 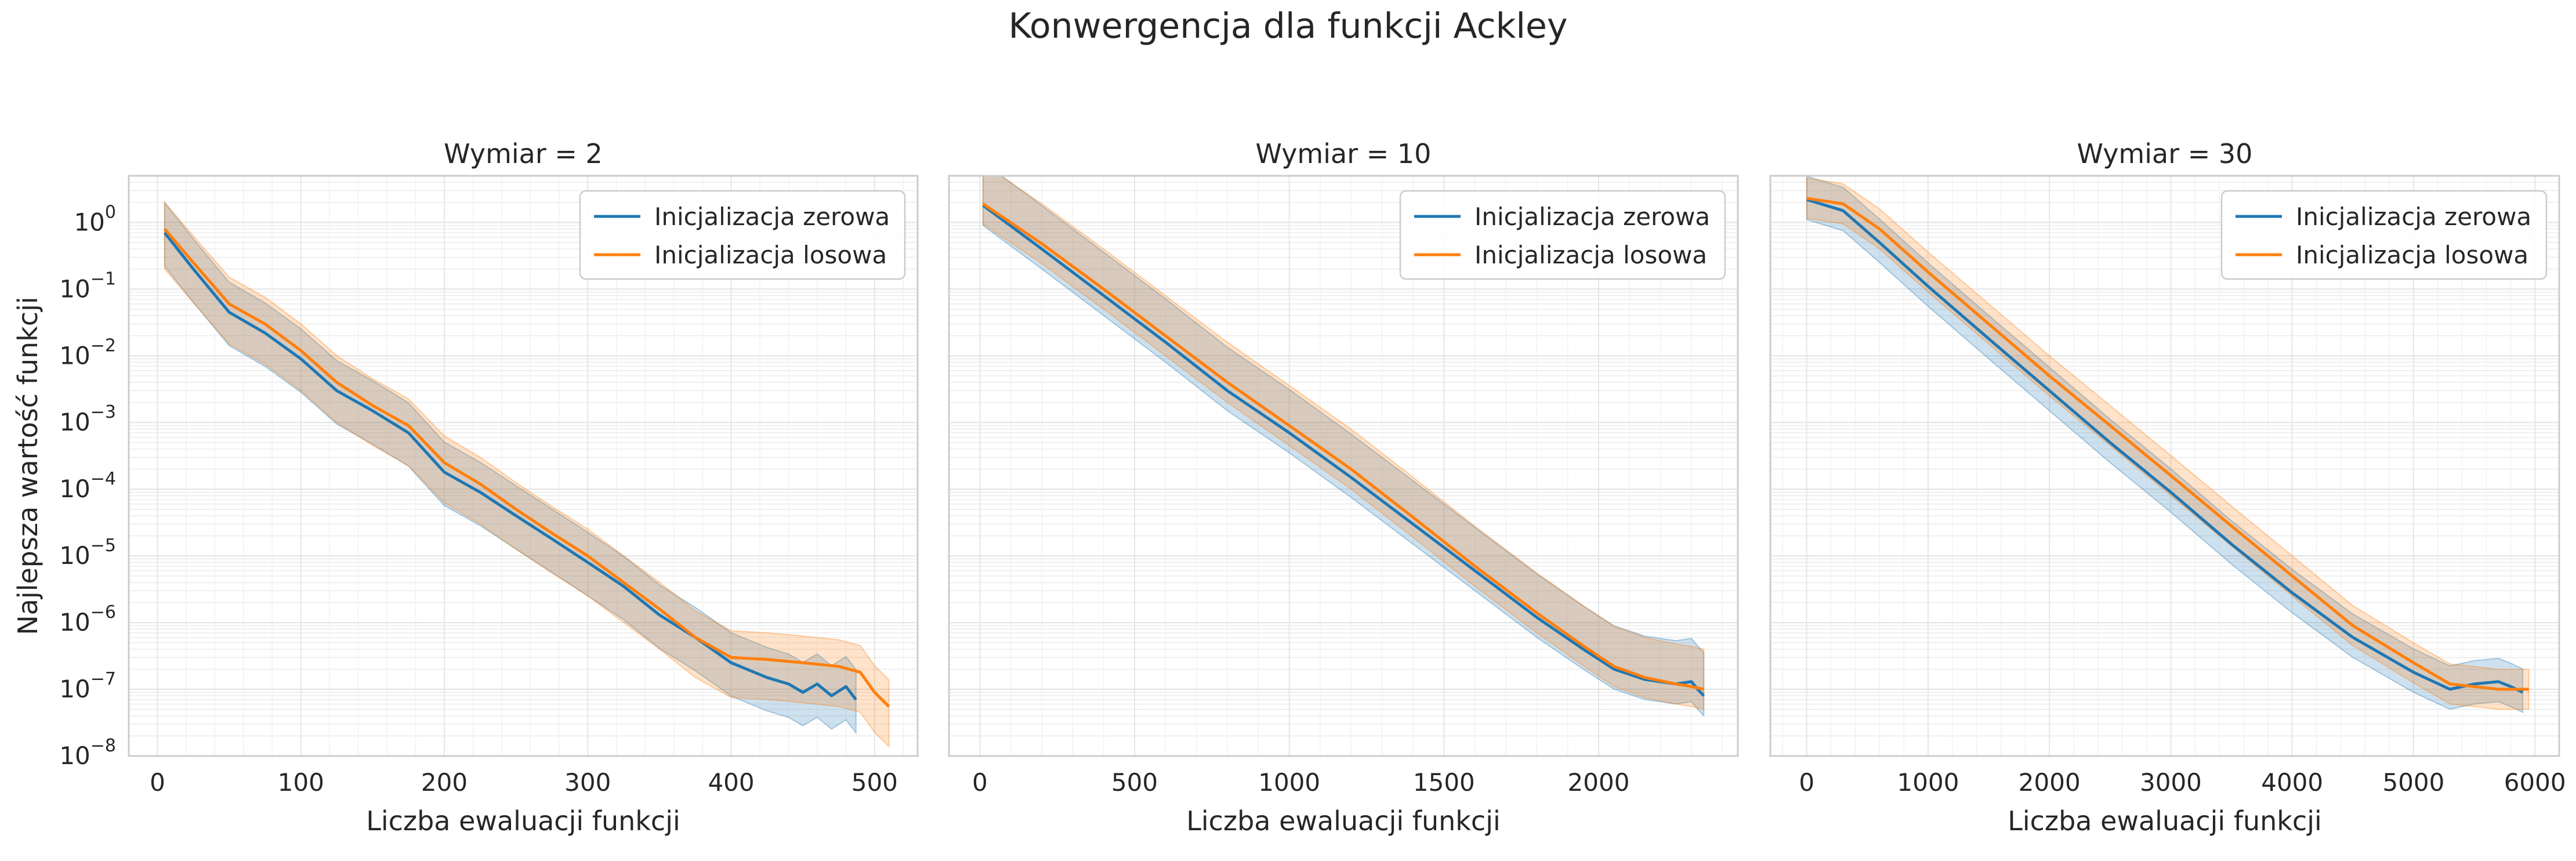 I want to click on x-tick-label: 1500, so click(x=1444, y=783).